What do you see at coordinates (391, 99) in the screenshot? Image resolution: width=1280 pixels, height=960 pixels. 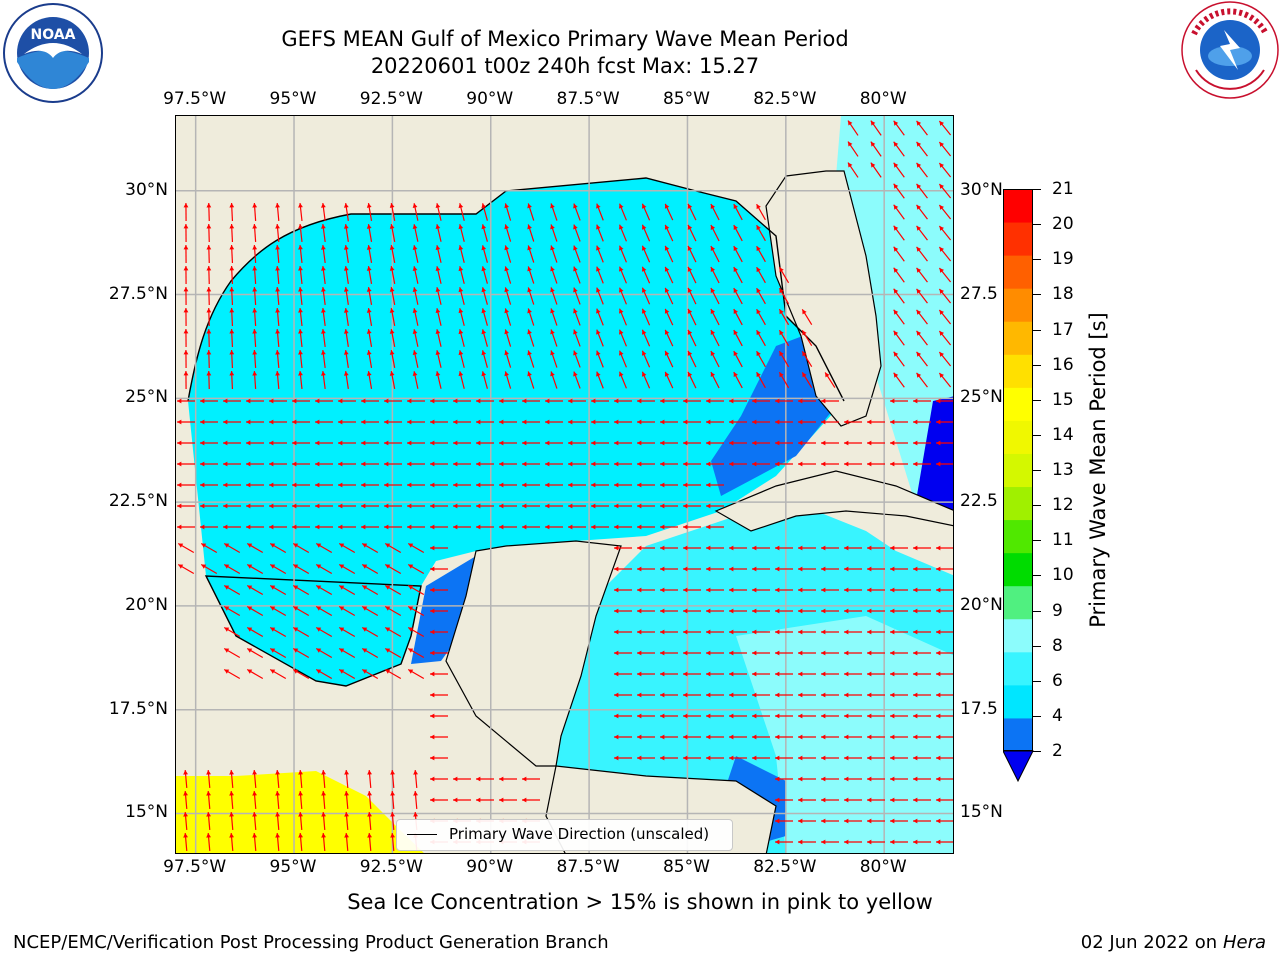 I see `lon-tick-top: 92.5°W` at bounding box center [391, 99].